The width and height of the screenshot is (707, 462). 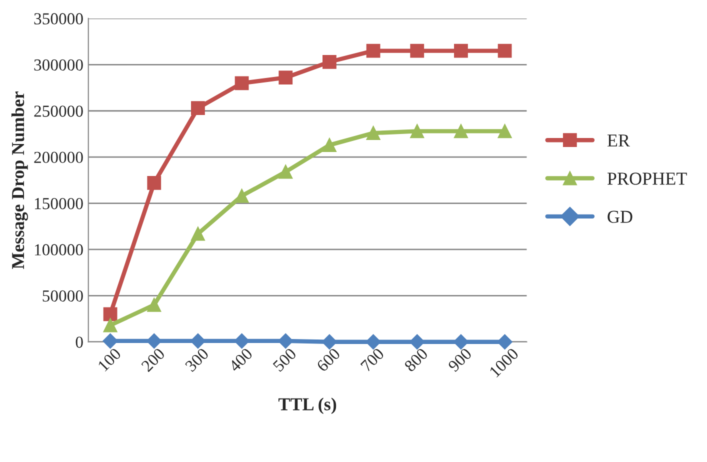 I want to click on x-tick-label: 900, so click(x=460, y=360).